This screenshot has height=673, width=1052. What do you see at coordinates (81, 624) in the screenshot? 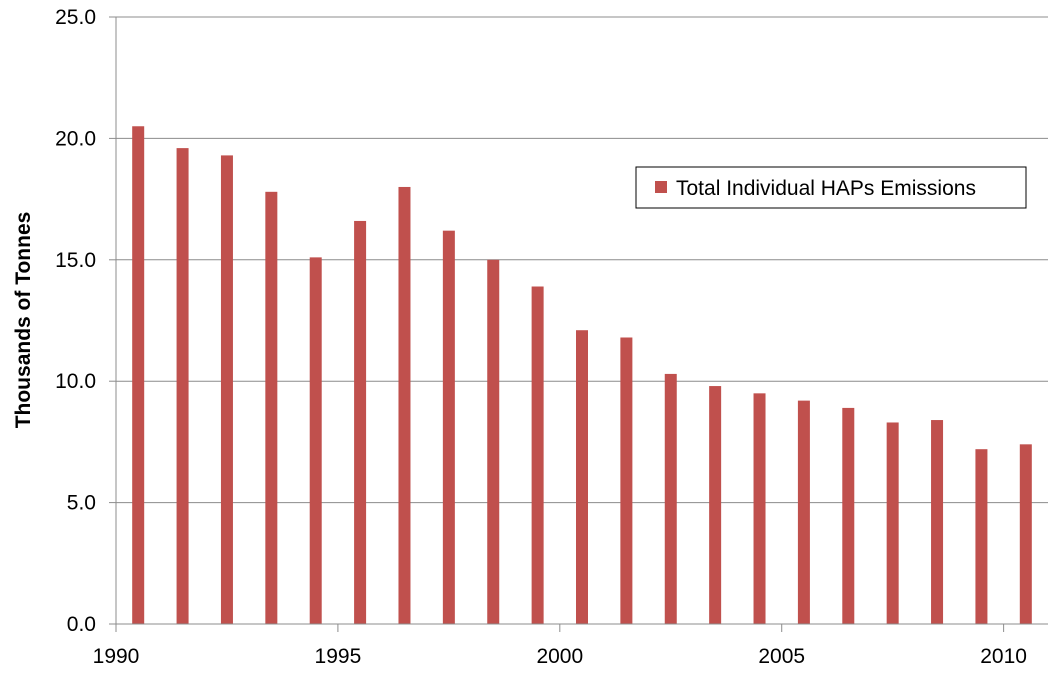
I see `y-tick-label: 0.0` at bounding box center [81, 624].